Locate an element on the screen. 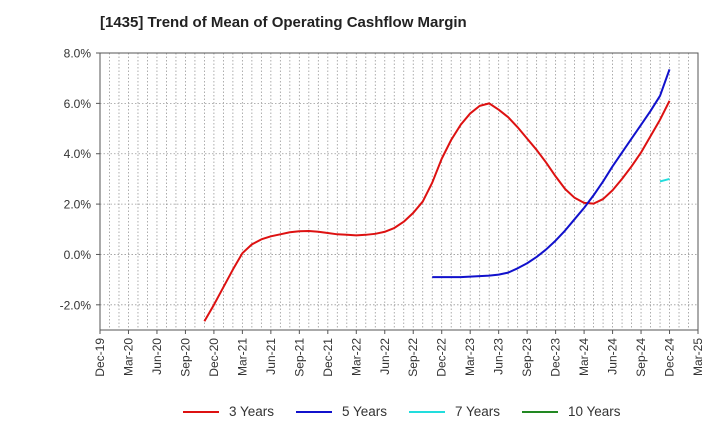 The image size is (720, 440). x-tick-label: Jun-22 is located at coordinates (385, 356).